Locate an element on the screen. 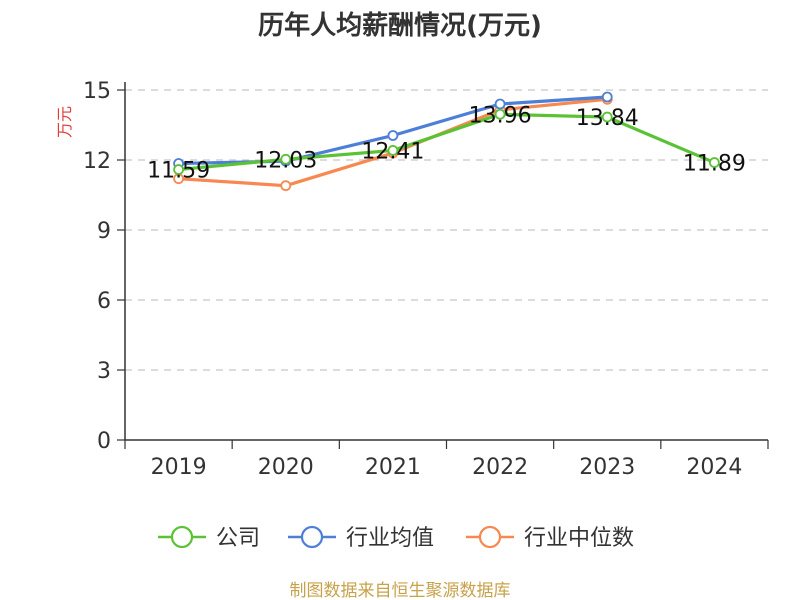 Image resolution: width=800 pixels, height=600 pixels. legend-label-1: 行业均值 is located at coordinates (390, 538).